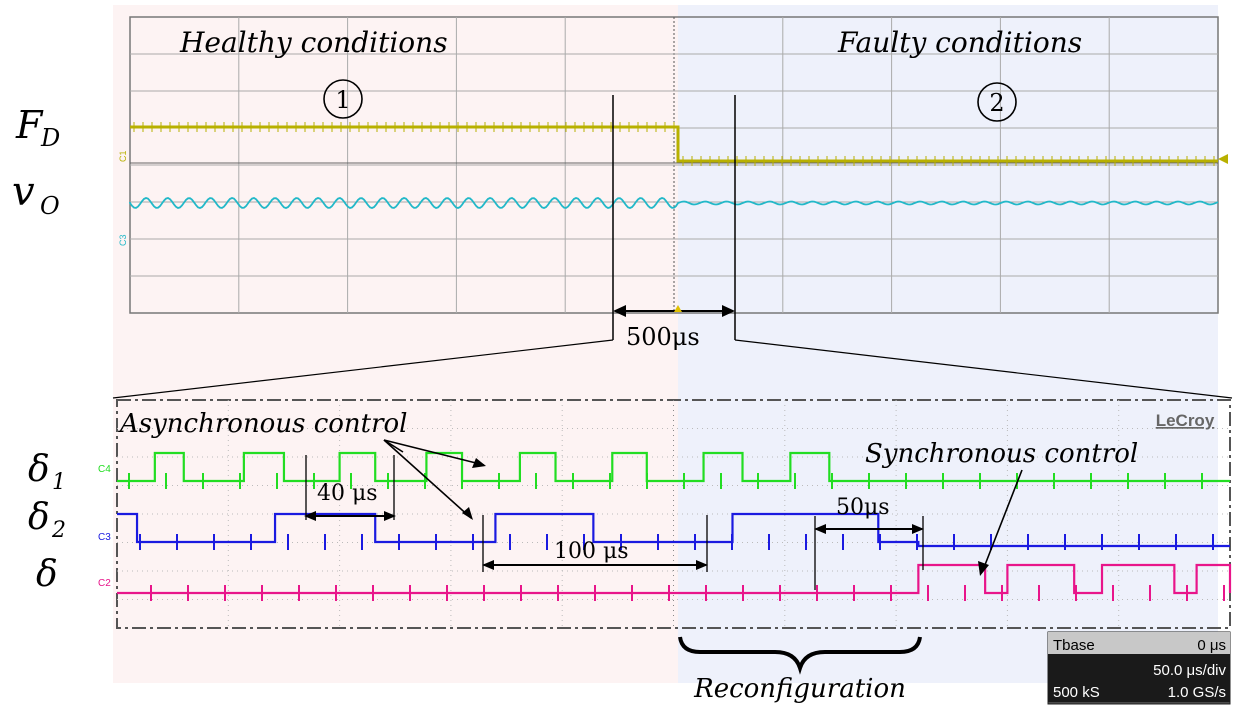 The image size is (1243, 708). Describe the element at coordinates (50, 138) in the screenshot. I see `svg-text: D` at that location.